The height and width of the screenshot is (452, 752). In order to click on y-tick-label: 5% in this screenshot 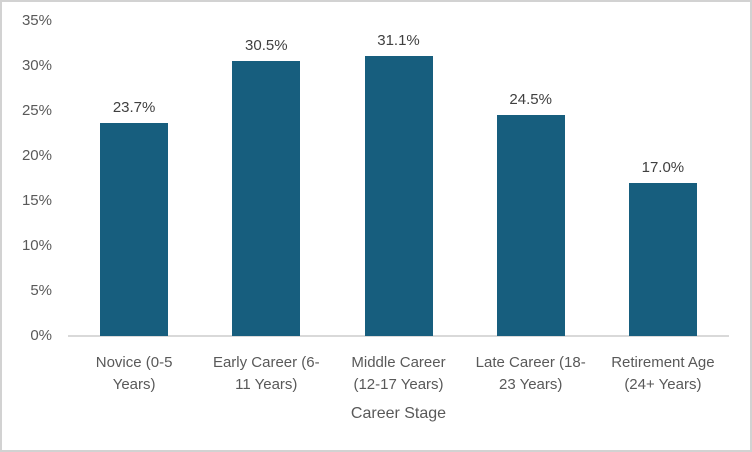, I will do `click(41, 290)`.